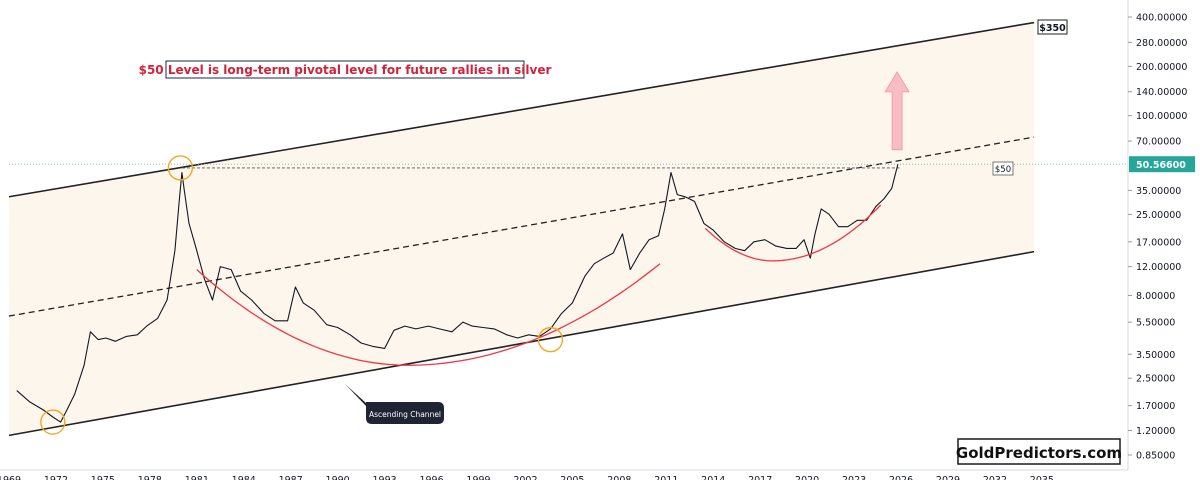 The height and width of the screenshot is (480, 1200). What do you see at coordinates (713, 477) in the screenshot?
I see `x-tick-label: 2014` at bounding box center [713, 477].